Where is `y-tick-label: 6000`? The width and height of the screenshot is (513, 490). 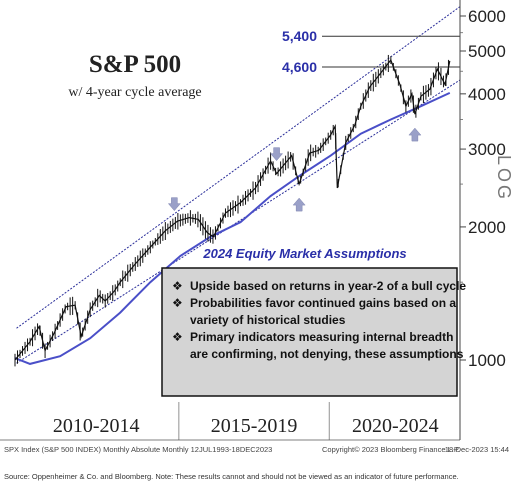 y-tick-label: 6000 is located at coordinates (487, 16).